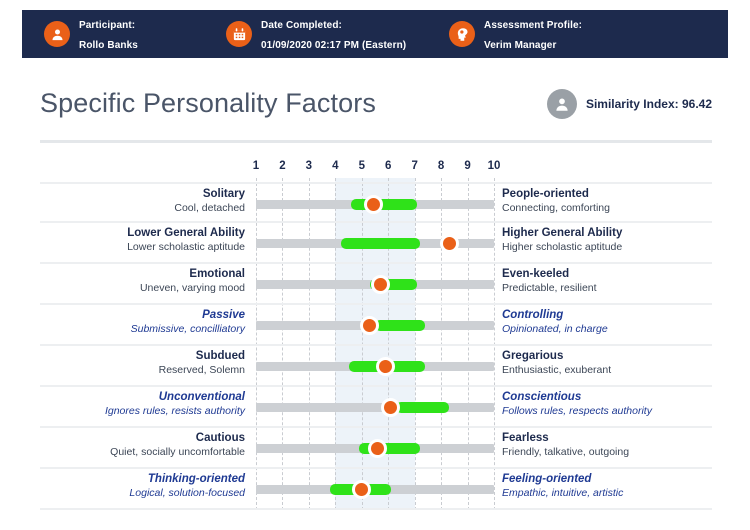 This screenshot has height=530, width=750. I want to click on right-pole-description: Empathic, intuitive, artistic, so click(563, 493).